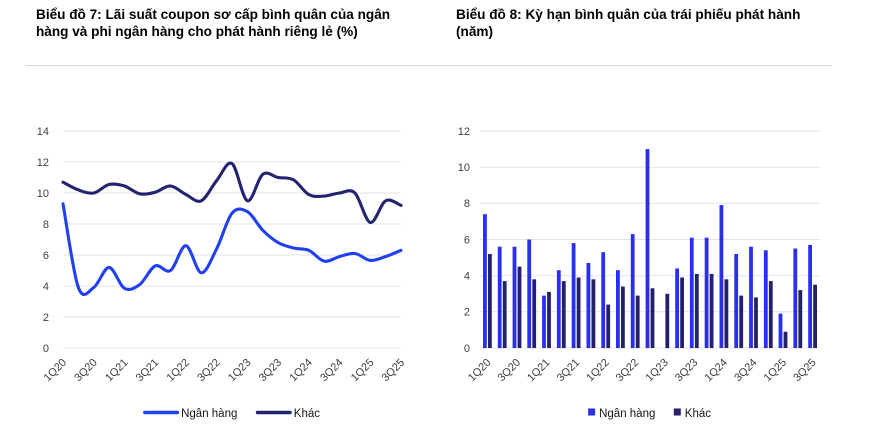  Describe the element at coordinates (428, 65) in the screenshot. I see `title-divider` at that location.